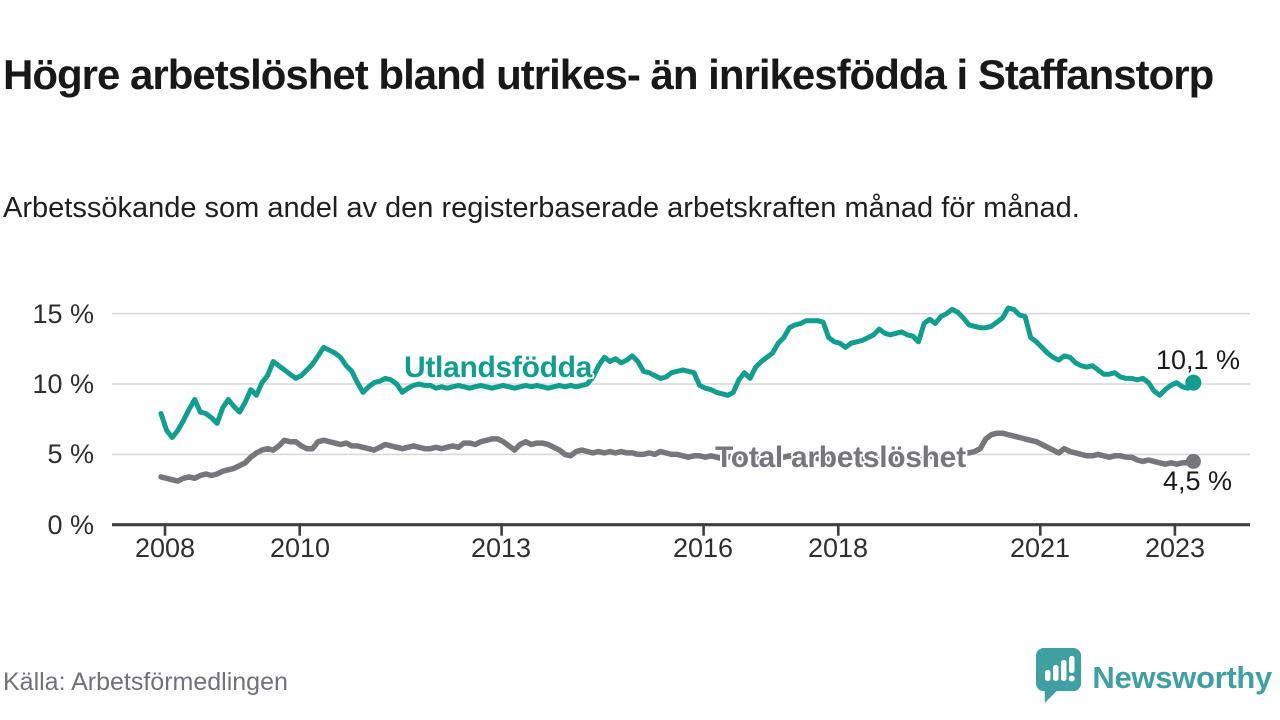 The height and width of the screenshot is (720, 1280). I want to click on end-value-label-total: 4,5 %, so click(1198, 481).